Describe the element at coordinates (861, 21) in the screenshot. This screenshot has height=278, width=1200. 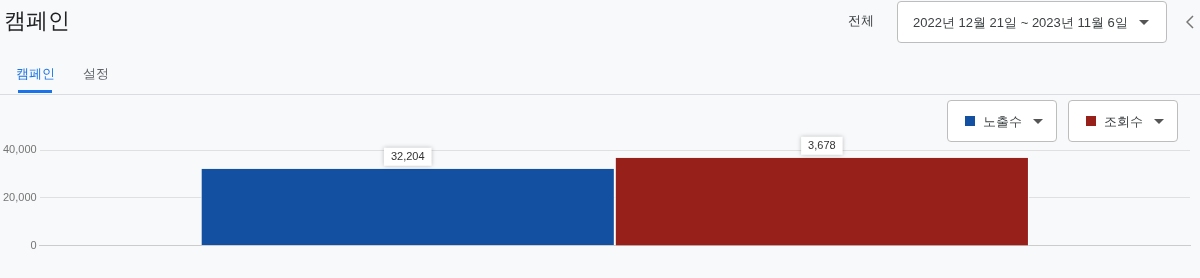
I see `text: 전체` at that location.